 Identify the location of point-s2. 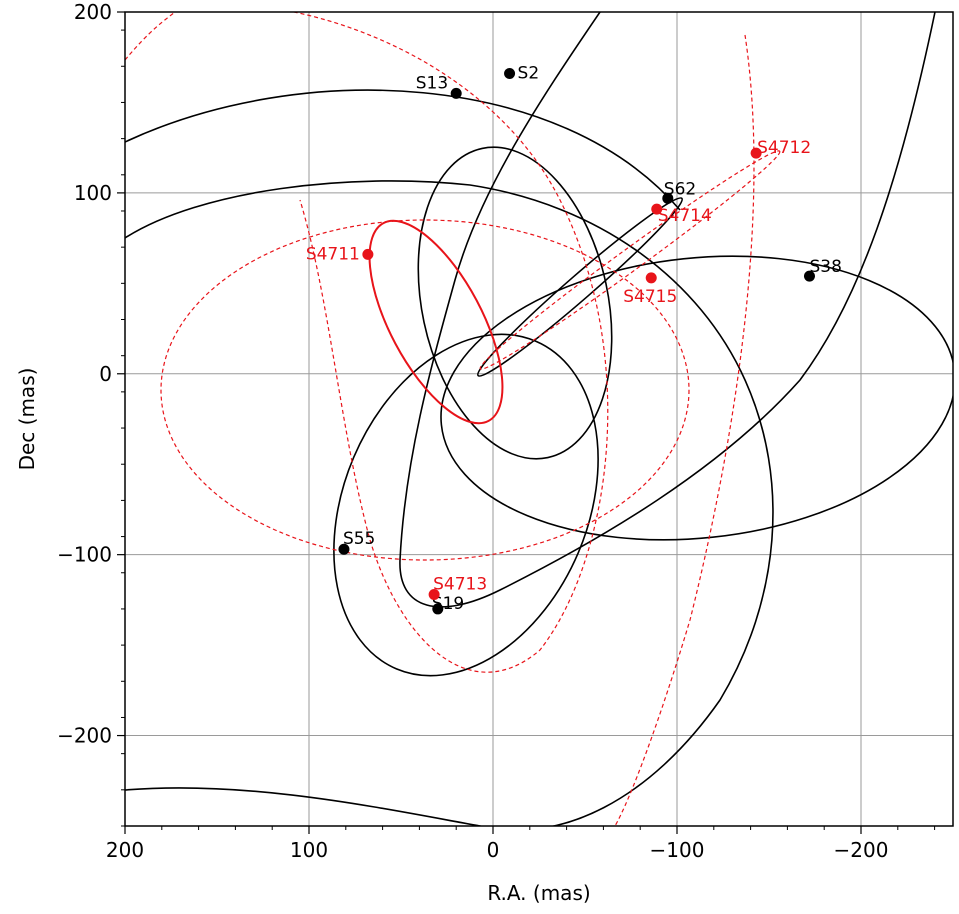
(510, 74).